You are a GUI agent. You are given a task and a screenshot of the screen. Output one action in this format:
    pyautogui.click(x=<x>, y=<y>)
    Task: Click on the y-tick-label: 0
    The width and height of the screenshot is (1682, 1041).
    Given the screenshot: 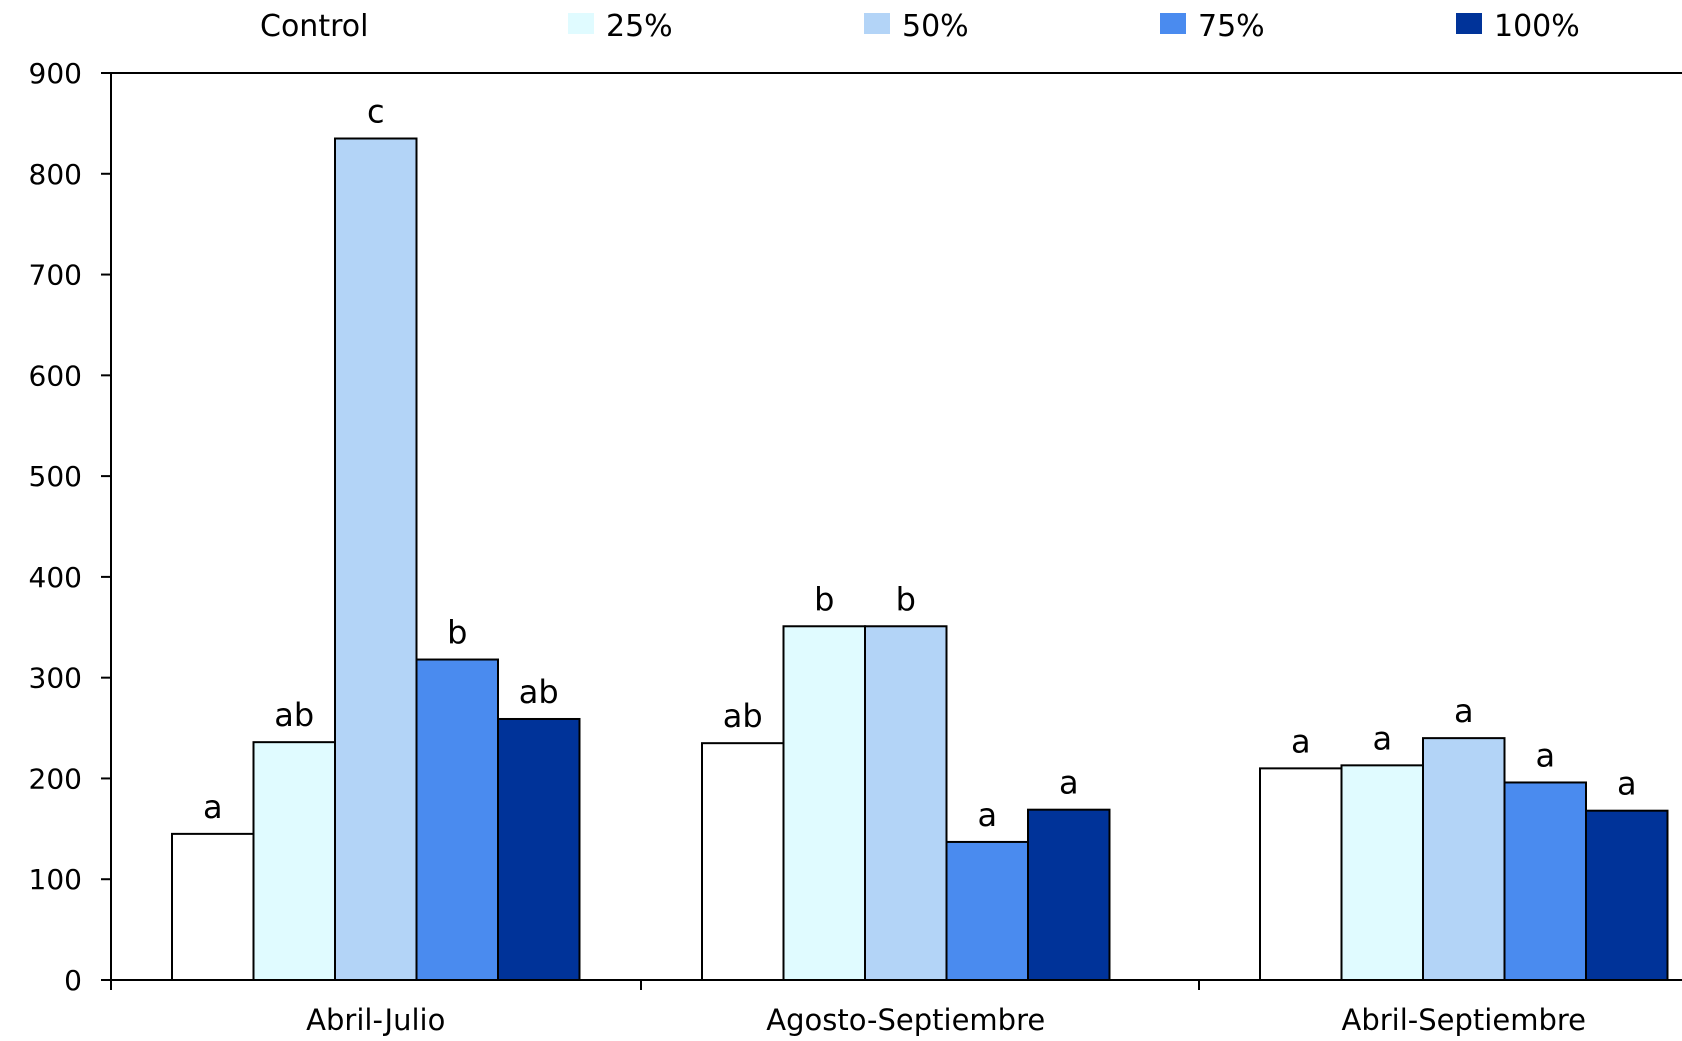 What is the action you would take?
    pyautogui.click(x=73, y=980)
    